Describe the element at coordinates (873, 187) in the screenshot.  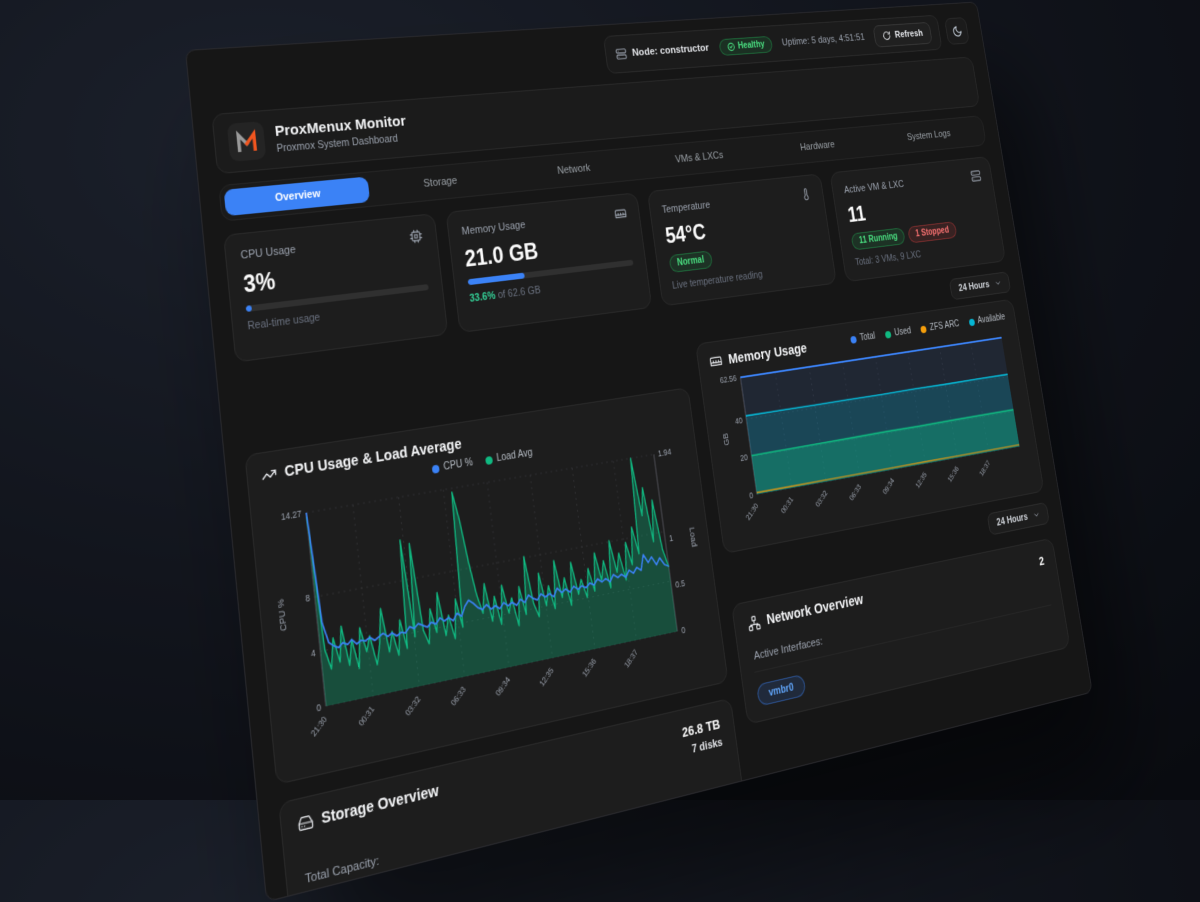
I see `vm-card-title: Active VM & LXC` at that location.